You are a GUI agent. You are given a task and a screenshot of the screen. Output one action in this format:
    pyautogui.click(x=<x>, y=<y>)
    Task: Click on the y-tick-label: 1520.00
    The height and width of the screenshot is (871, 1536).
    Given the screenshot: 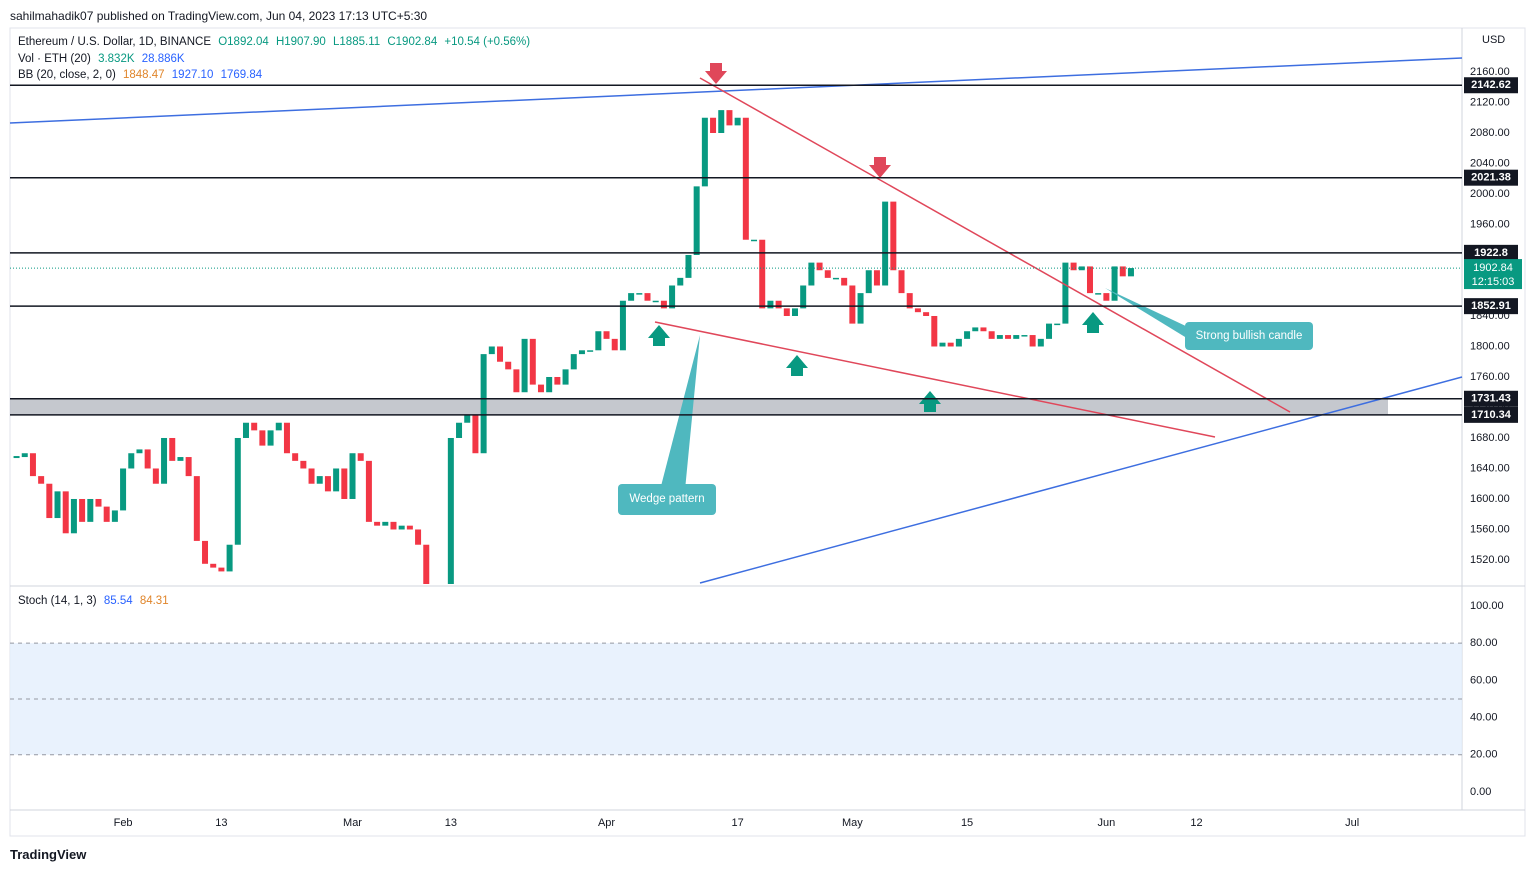 What is the action you would take?
    pyautogui.click(x=1490, y=560)
    